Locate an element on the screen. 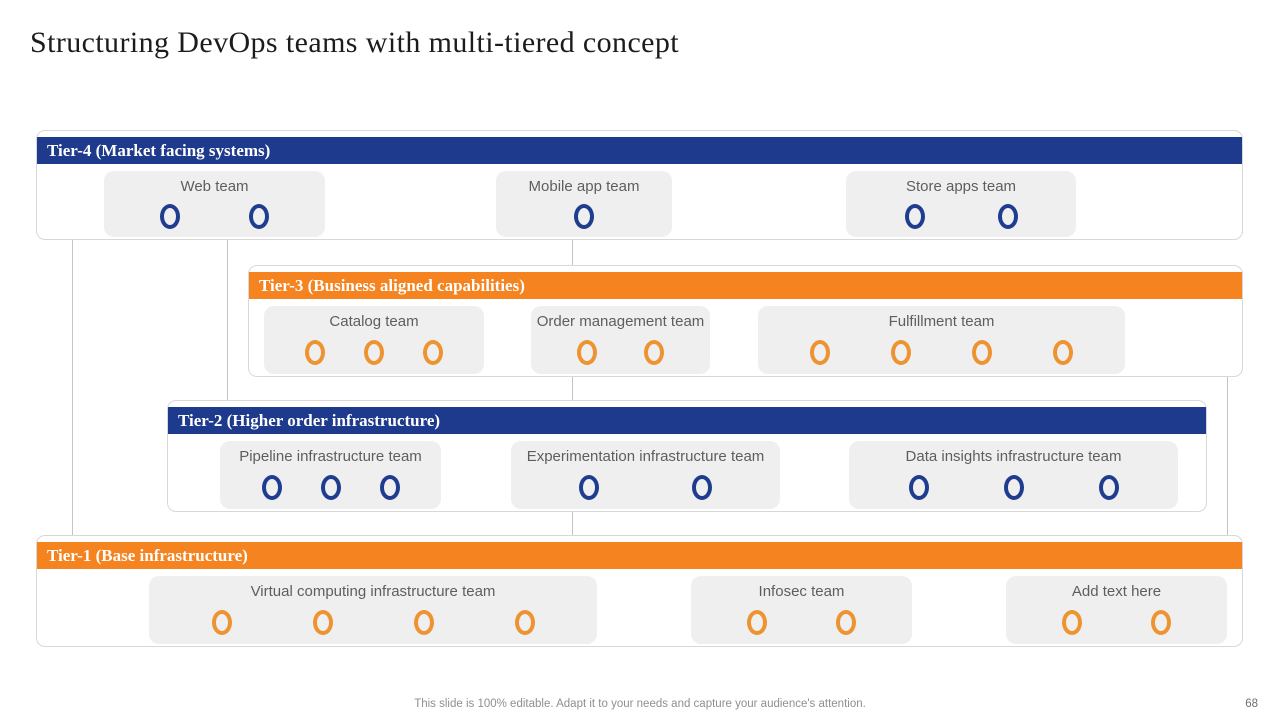 This screenshot has width=1280, height=720. team-card-fulfillment-team: Fulfillment team is located at coordinates (941, 340).